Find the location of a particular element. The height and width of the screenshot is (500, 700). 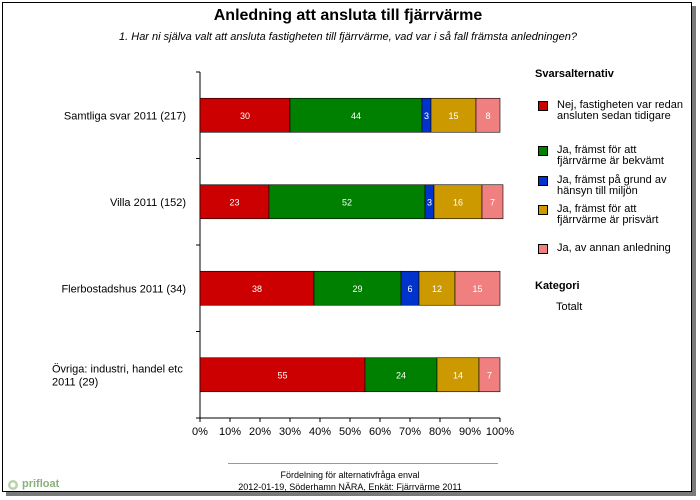

x-tick-label: 0% is located at coordinates (200, 432).